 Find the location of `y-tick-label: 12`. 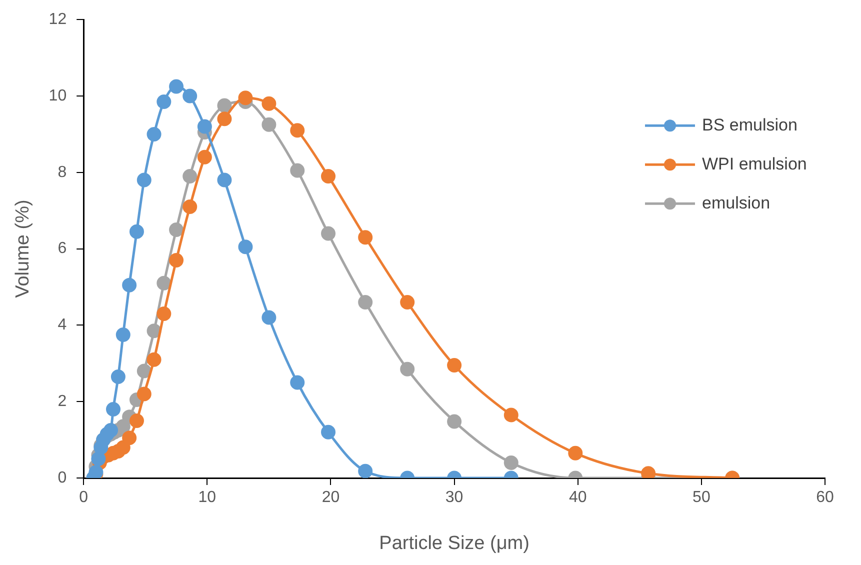

y-tick-label: 12 is located at coordinates (57, 19).